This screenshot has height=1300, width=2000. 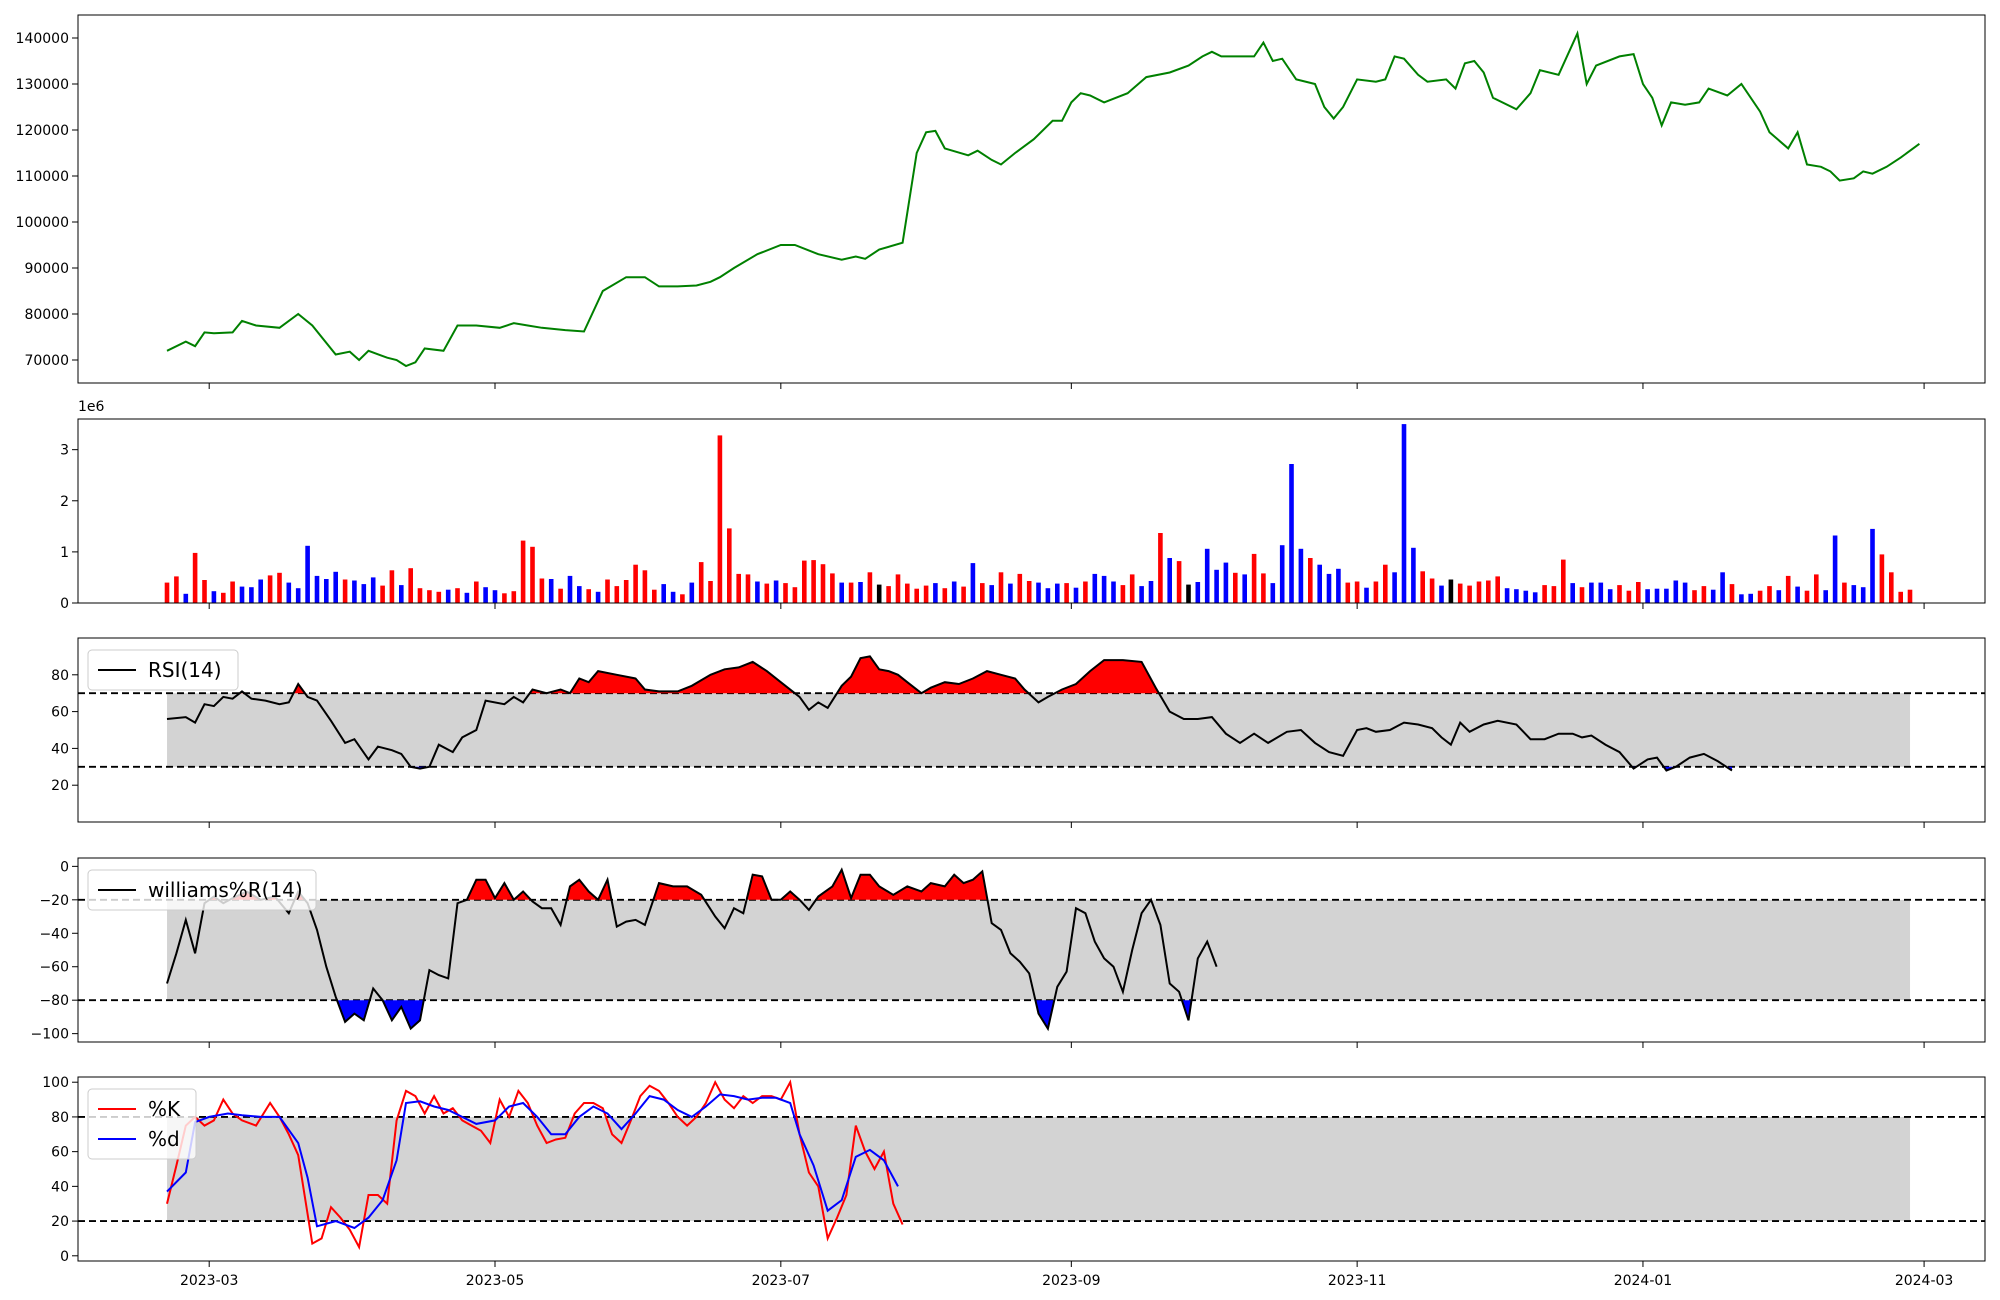 I want to click on rsi-panel: 20 40 60 80 RSI(14), so click(x=1018, y=732).